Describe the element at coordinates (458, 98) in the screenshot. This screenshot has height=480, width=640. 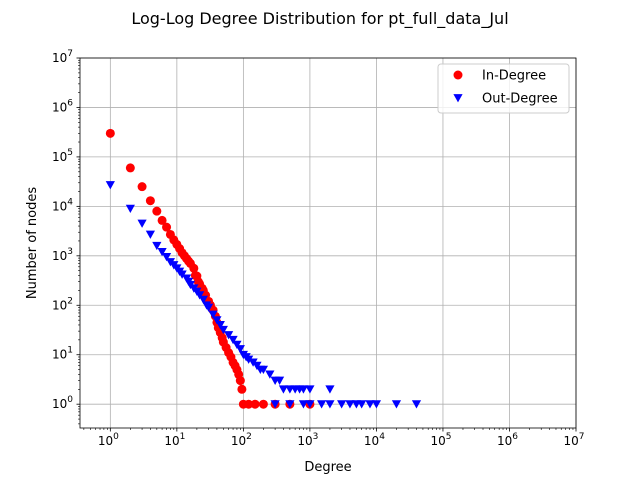
I see `legend-marker-out-degree` at that location.